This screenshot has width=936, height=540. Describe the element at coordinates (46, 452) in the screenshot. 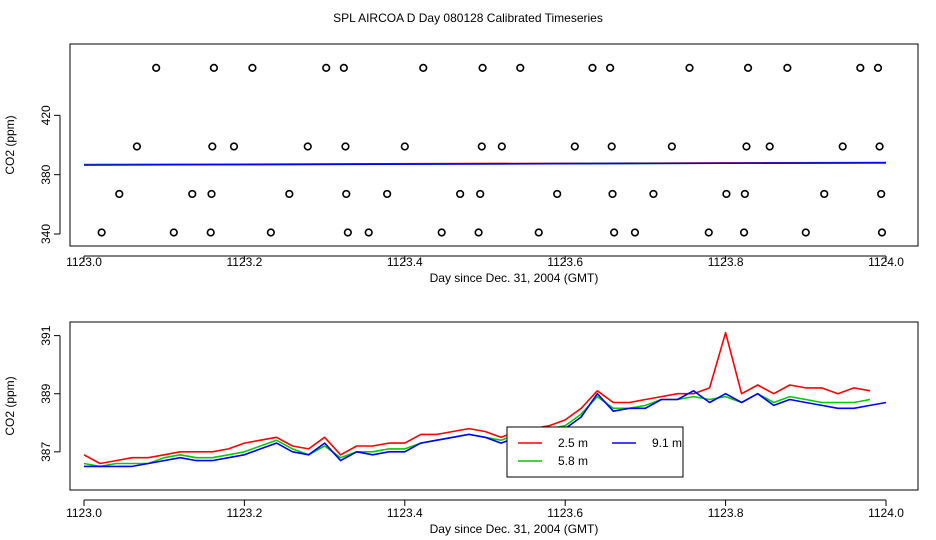

I see `y-tick-label: 387` at that location.